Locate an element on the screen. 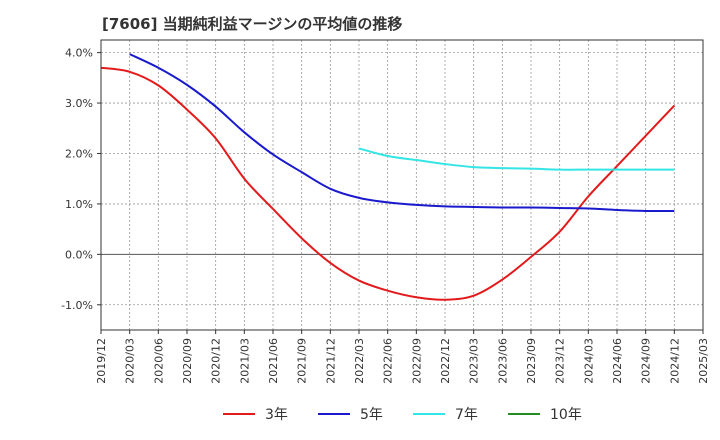  x-tick-label: 2023/03 is located at coordinates (474, 361).